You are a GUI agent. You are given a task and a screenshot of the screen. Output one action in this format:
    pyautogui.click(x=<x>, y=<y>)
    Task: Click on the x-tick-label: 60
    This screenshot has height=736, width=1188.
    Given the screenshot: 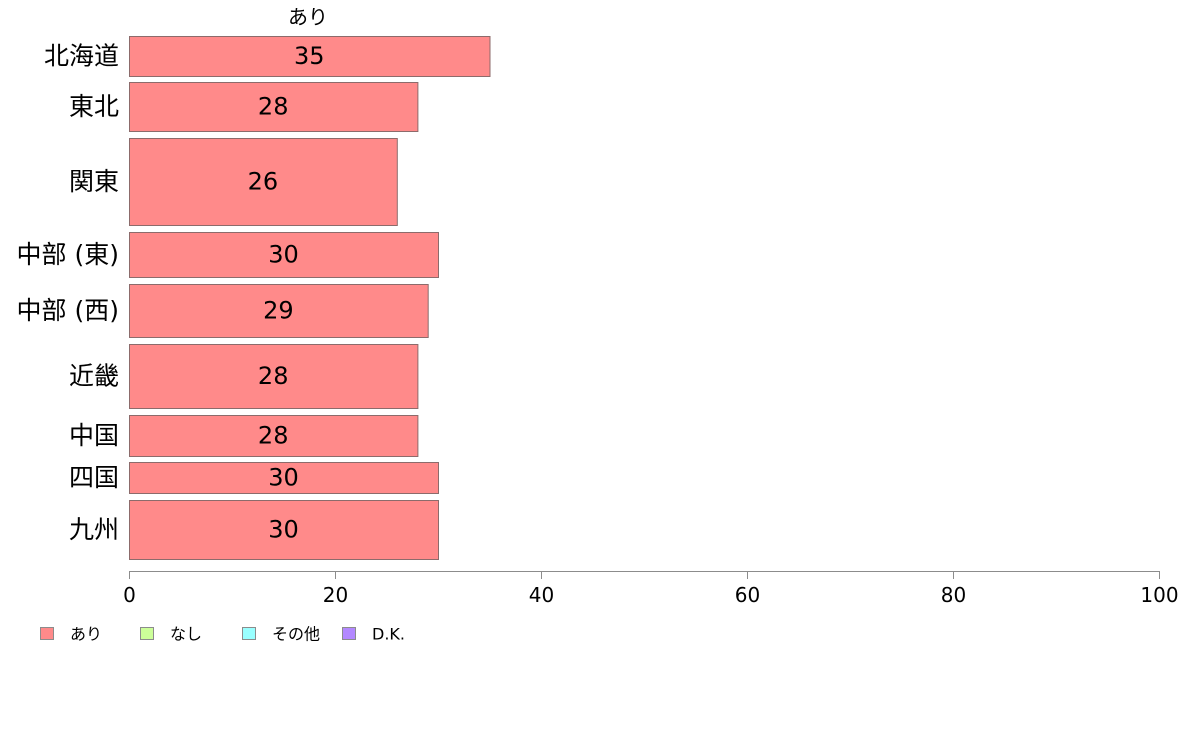 What is the action you would take?
    pyautogui.click(x=747, y=595)
    